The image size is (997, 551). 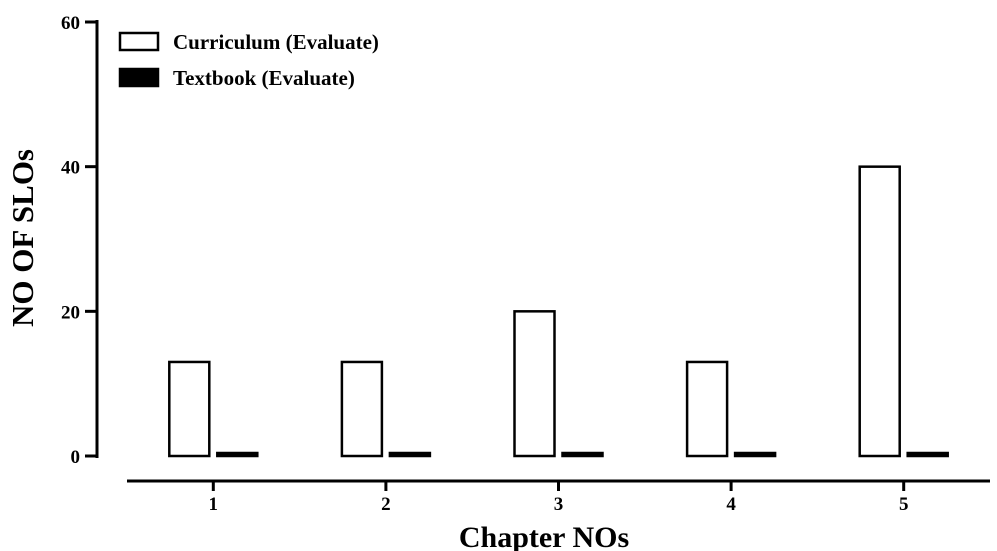 What do you see at coordinates (731, 504) in the screenshot?
I see `x-tick-label: 4` at bounding box center [731, 504].